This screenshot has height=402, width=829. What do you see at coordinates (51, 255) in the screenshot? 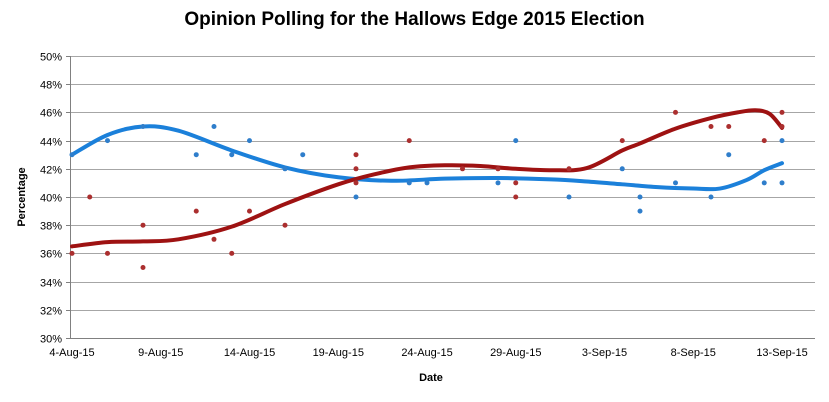
I see `y-tick-label: 36%` at bounding box center [51, 255].